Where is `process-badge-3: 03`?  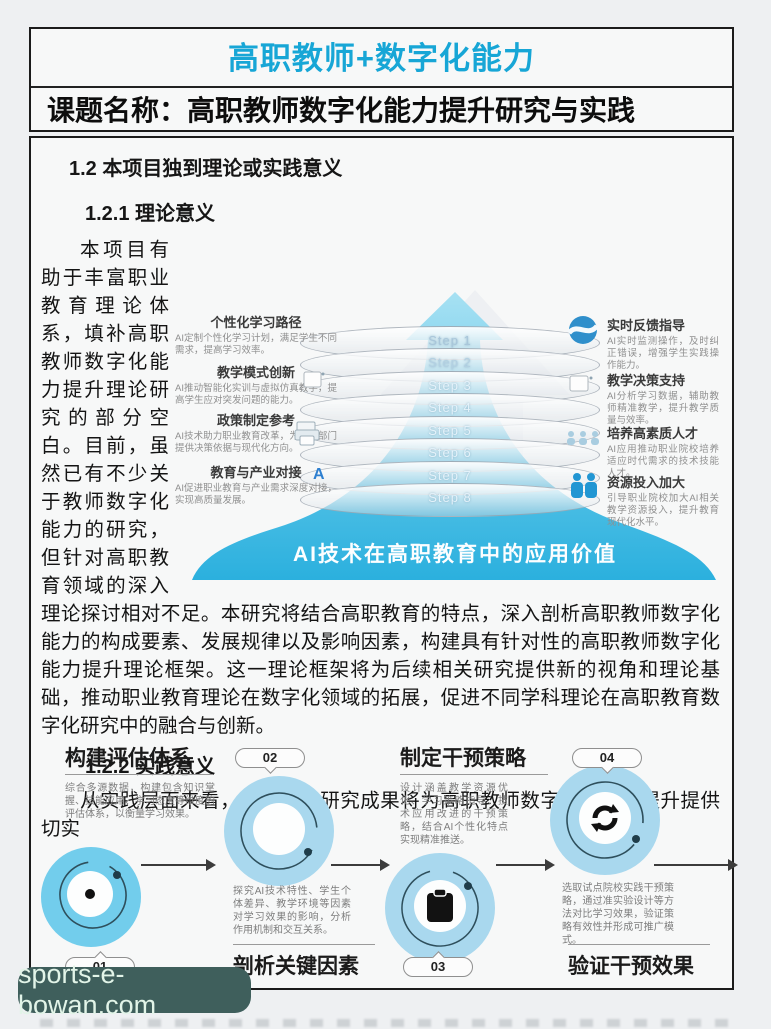
process-badge-3: 03 is located at coordinates (438, 967).